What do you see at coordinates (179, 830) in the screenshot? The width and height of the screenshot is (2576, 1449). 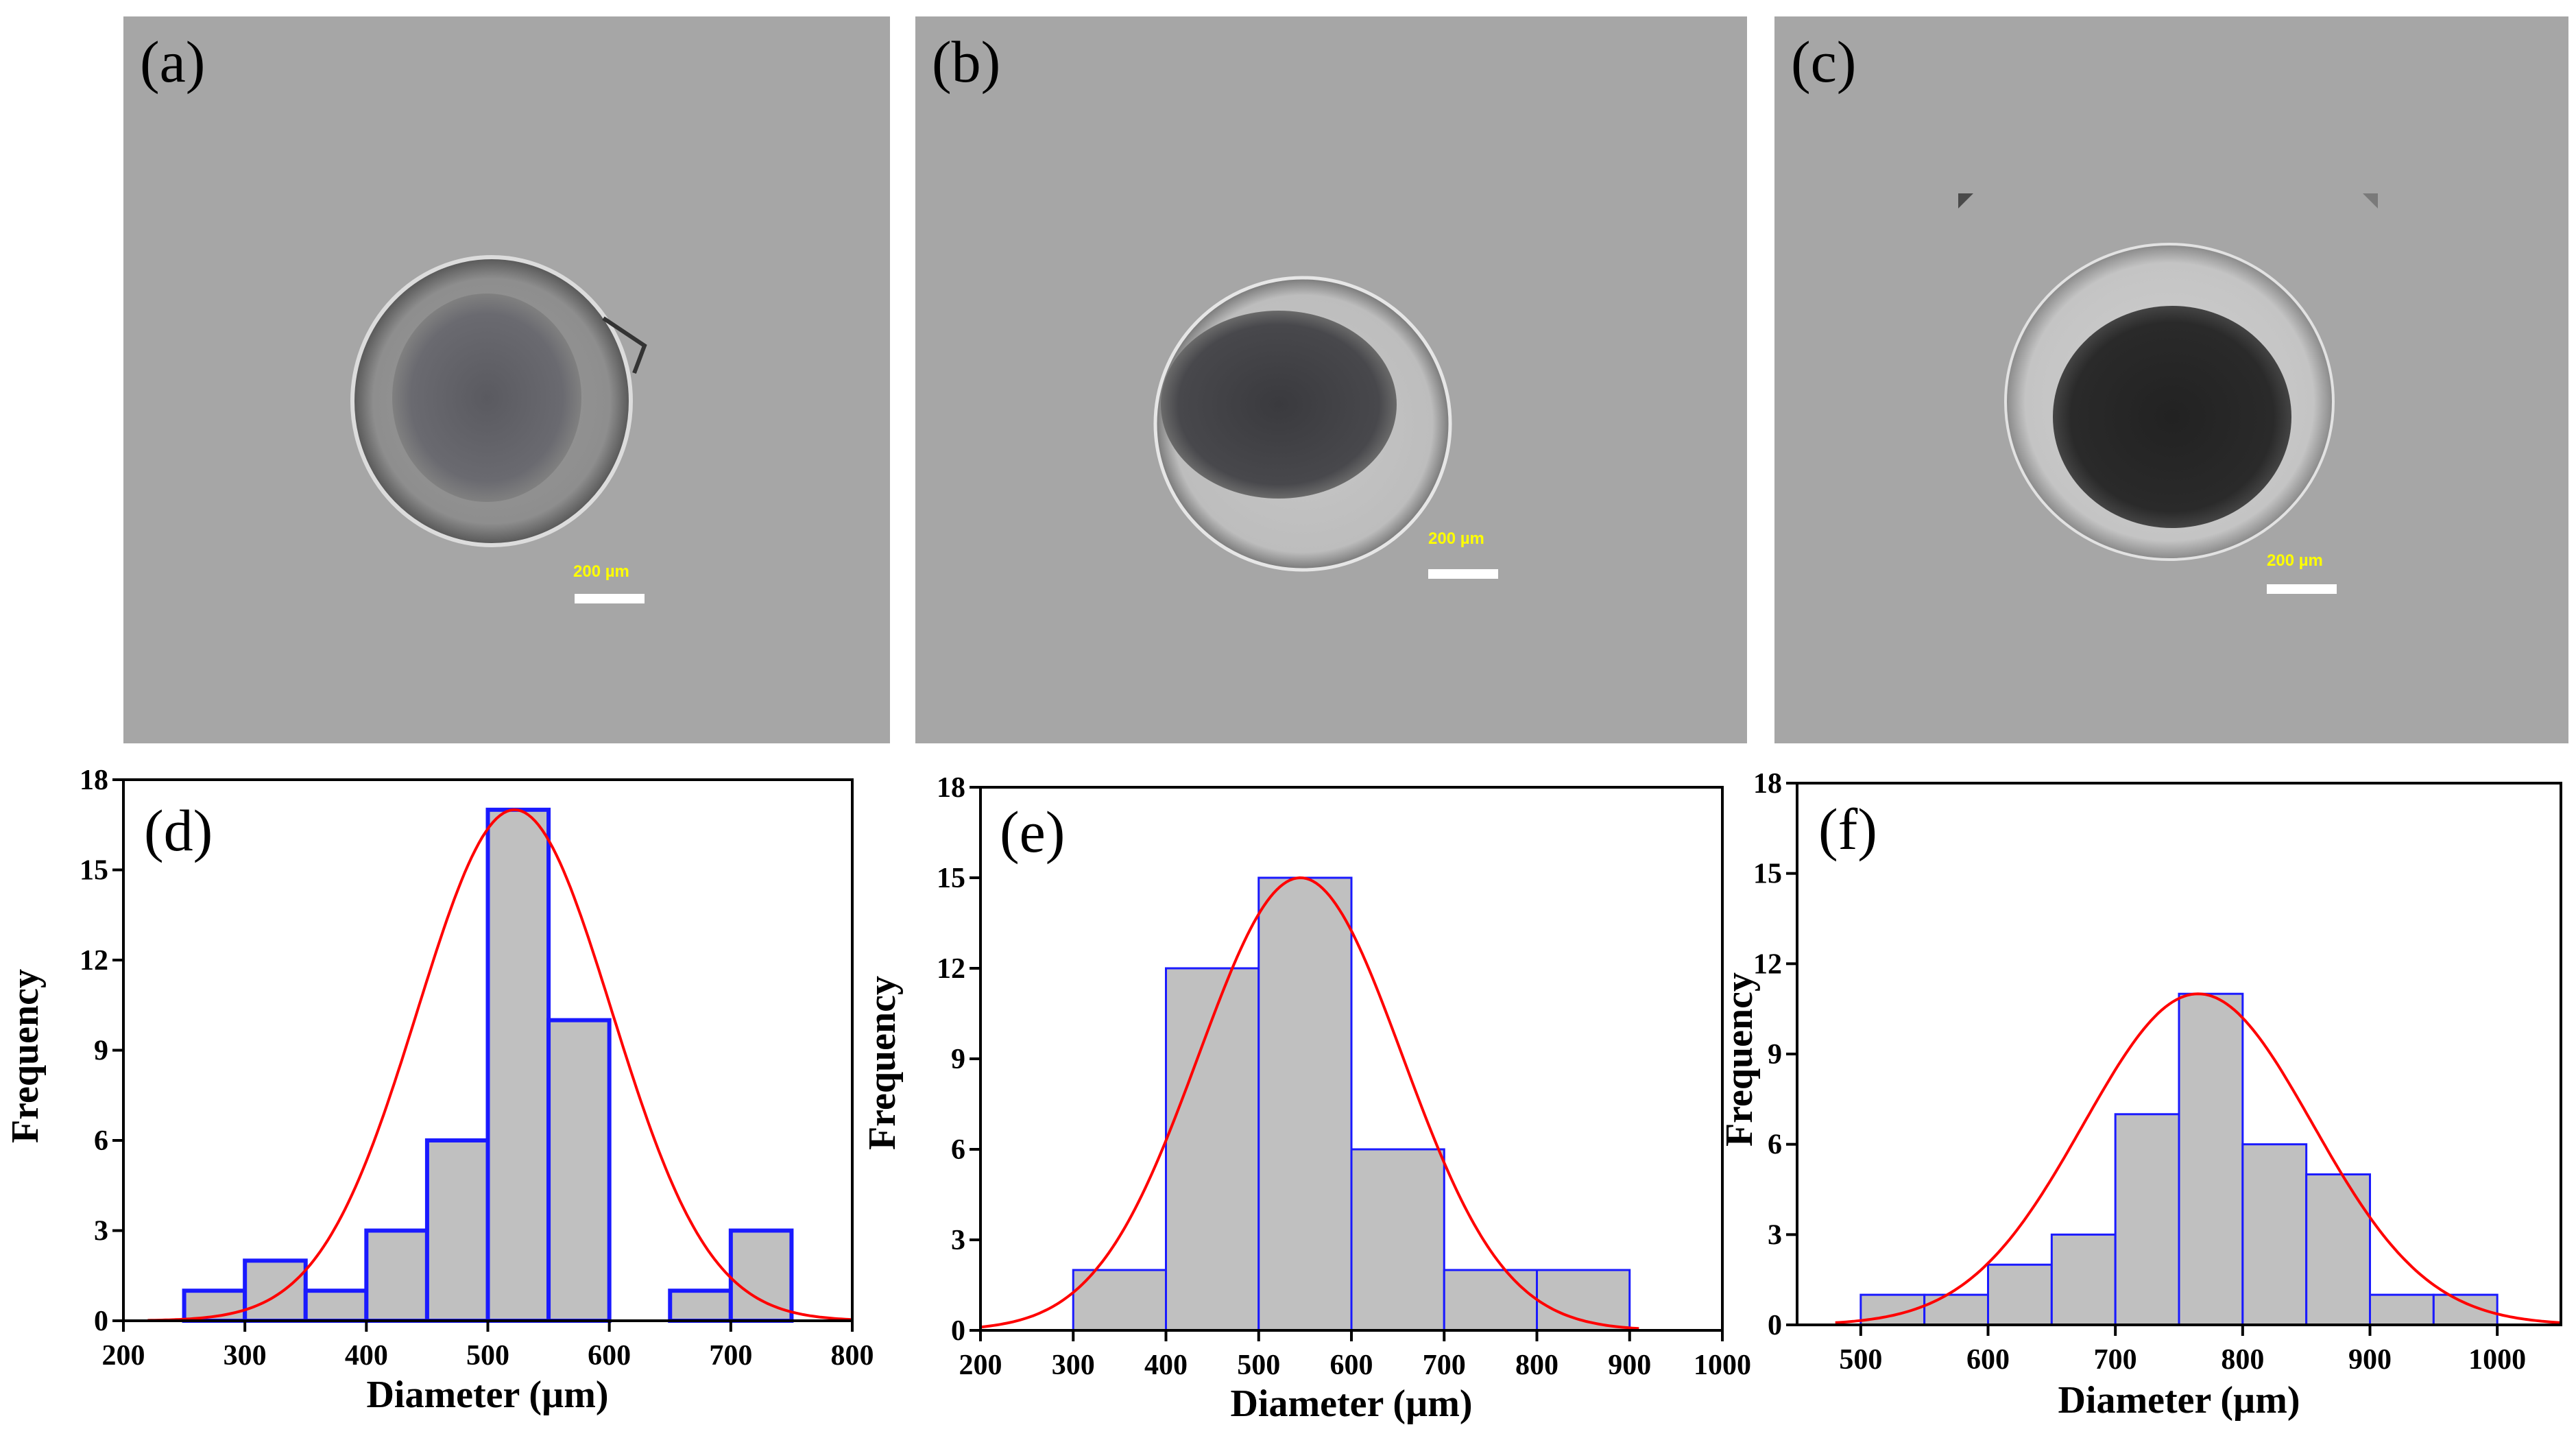 I see `panel-label: (d)` at bounding box center [179, 830].